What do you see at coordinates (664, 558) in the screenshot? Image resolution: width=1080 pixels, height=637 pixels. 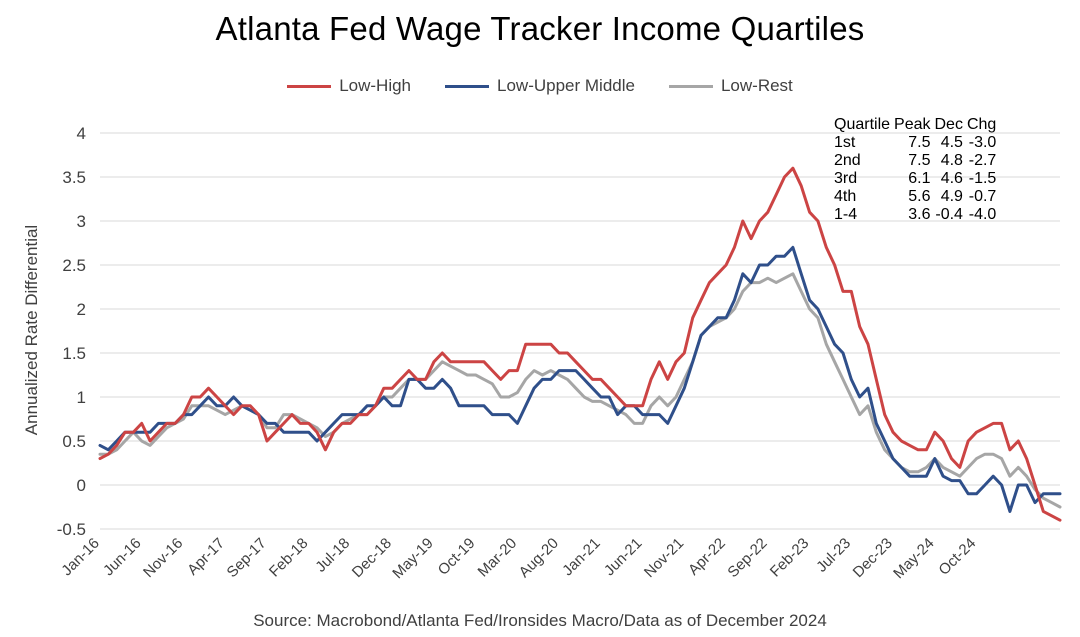 I see `x-tick-label: Nov-21` at bounding box center [664, 558].